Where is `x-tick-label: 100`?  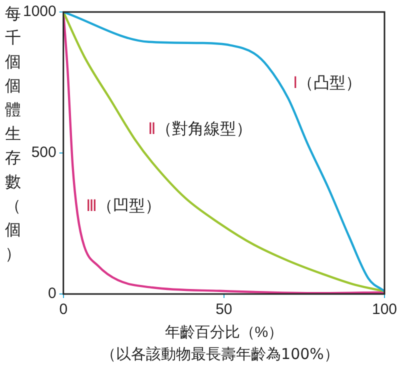
x-tick-label: 100 is located at coordinates (384, 309).